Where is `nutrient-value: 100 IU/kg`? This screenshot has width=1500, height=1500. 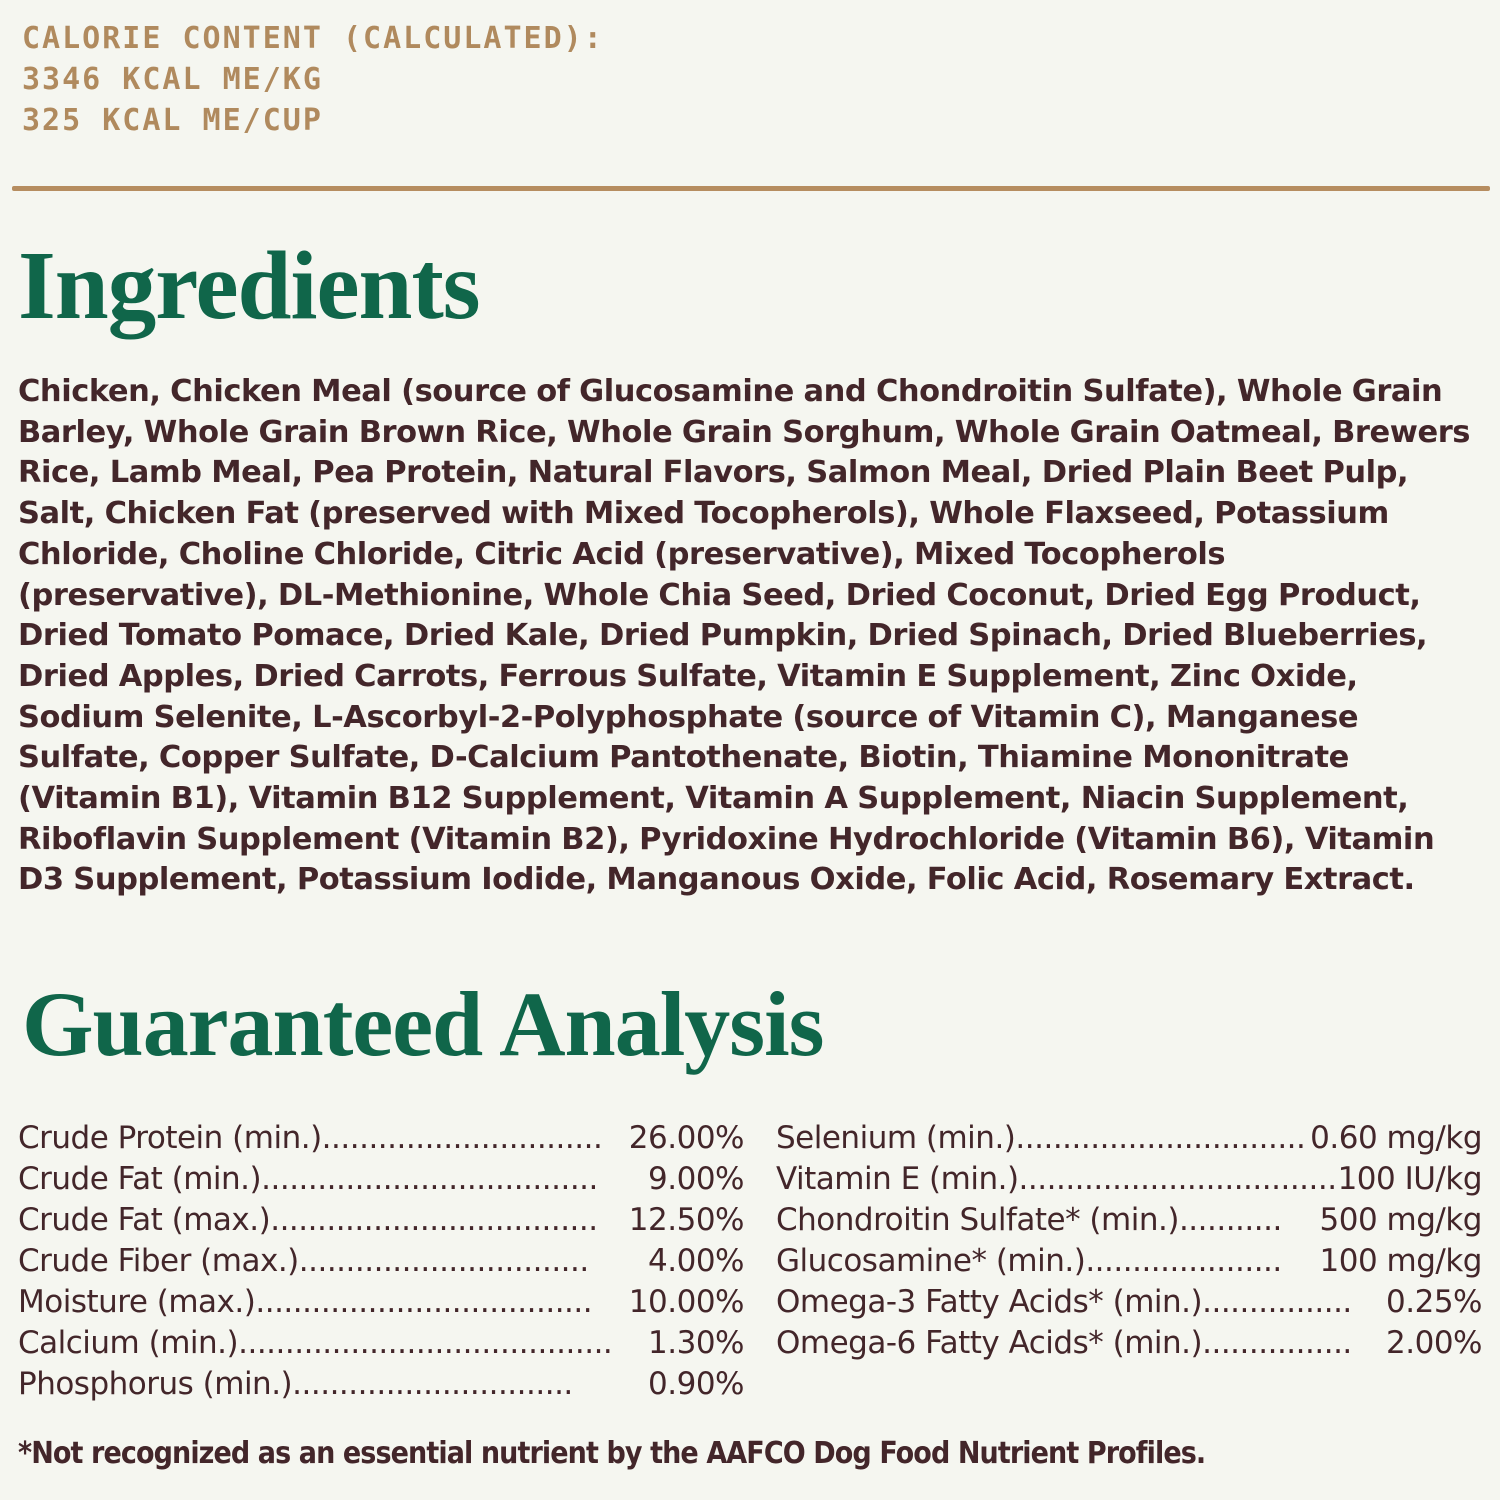 nutrient-value: 100 IU/kg is located at coordinates (1409, 1179).